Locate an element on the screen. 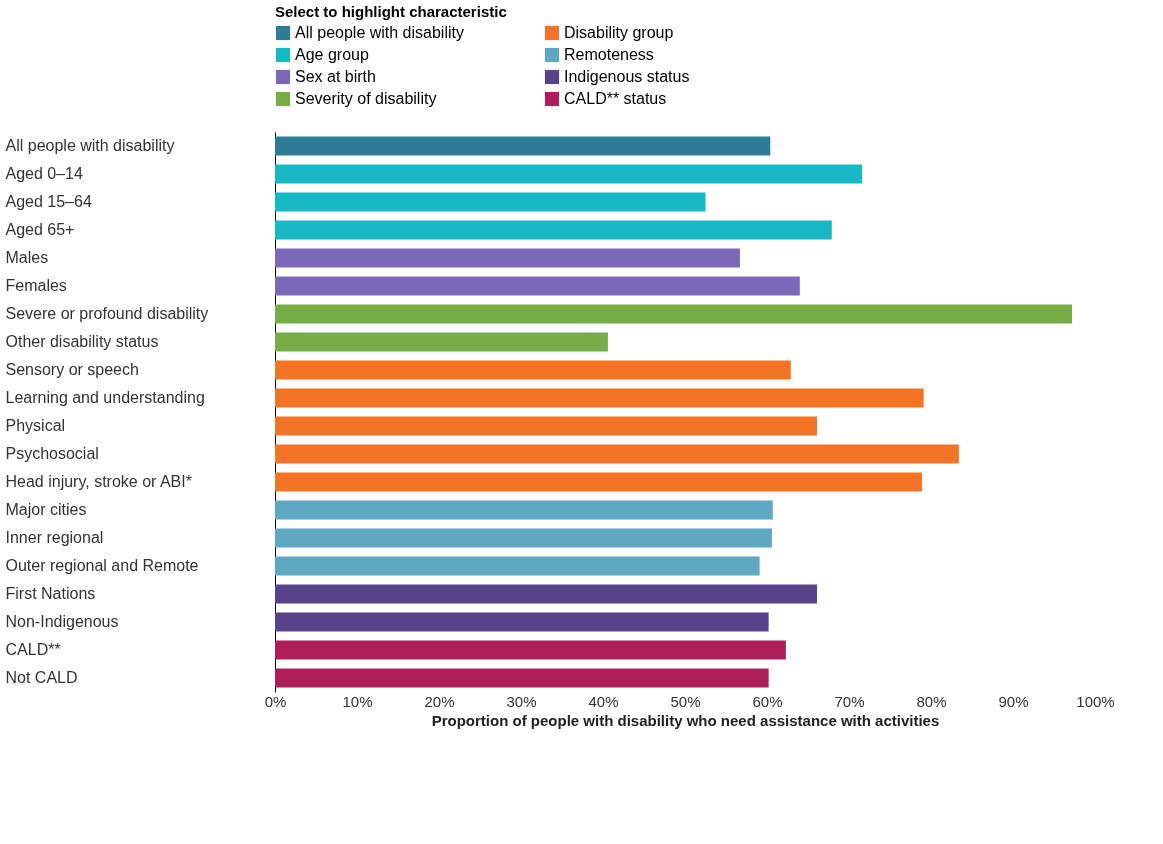 This screenshot has width=1163, height=844. y-tick-label: Psychosocial is located at coordinates (52, 453).